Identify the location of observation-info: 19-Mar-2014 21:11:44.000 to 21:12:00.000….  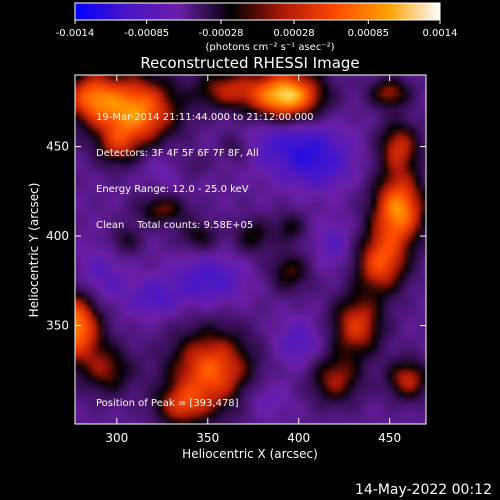
(205, 166).